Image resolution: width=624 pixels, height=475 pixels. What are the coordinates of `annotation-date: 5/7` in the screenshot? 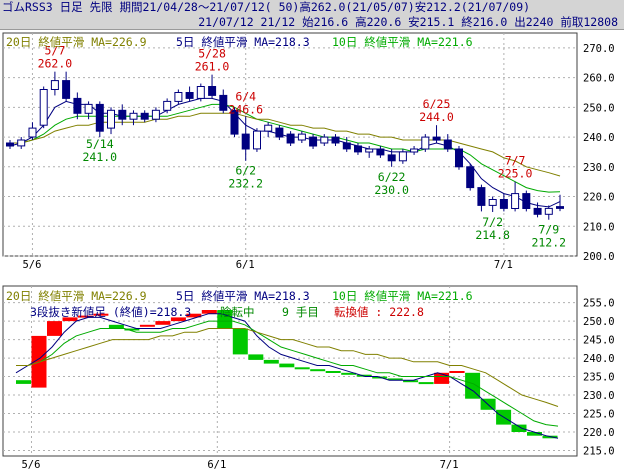 It's located at (55, 51).